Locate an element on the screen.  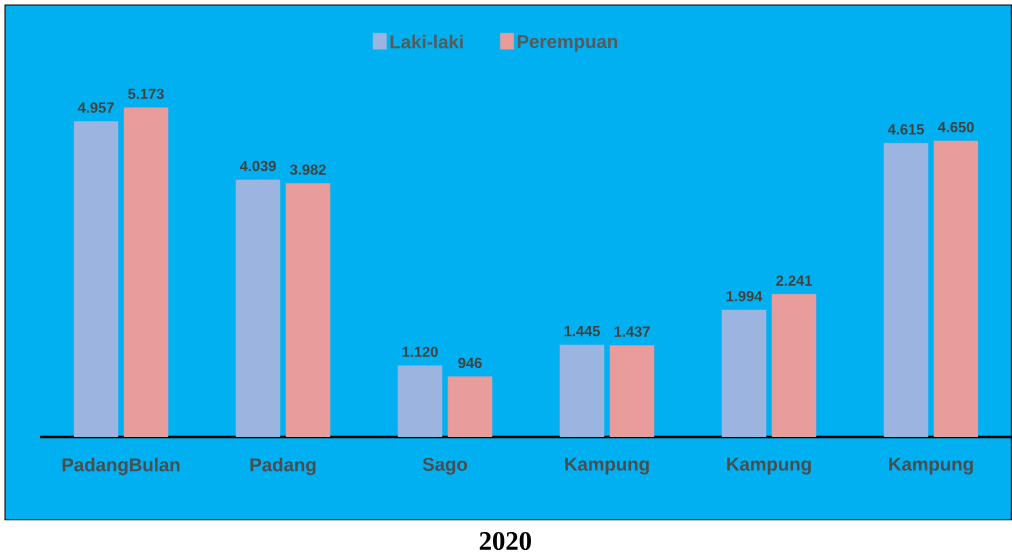
data-label: 5.173 is located at coordinates (146, 94).